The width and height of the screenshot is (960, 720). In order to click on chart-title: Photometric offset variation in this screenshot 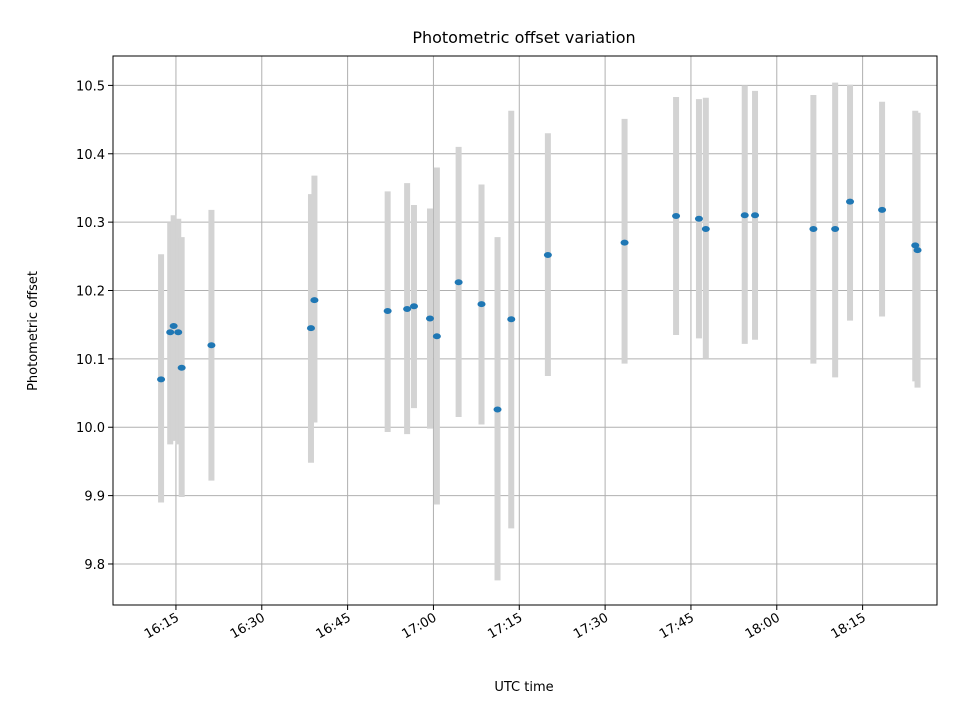, I will do `click(523, 37)`.